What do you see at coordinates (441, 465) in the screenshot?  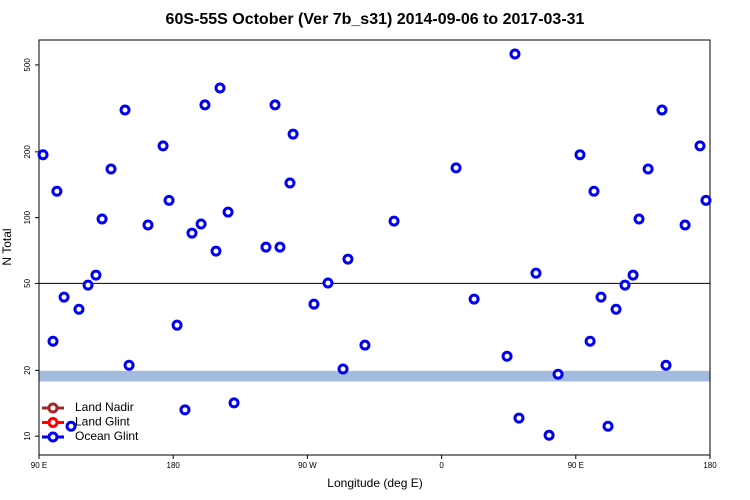 I see `x-tick-label: 0` at bounding box center [441, 465].